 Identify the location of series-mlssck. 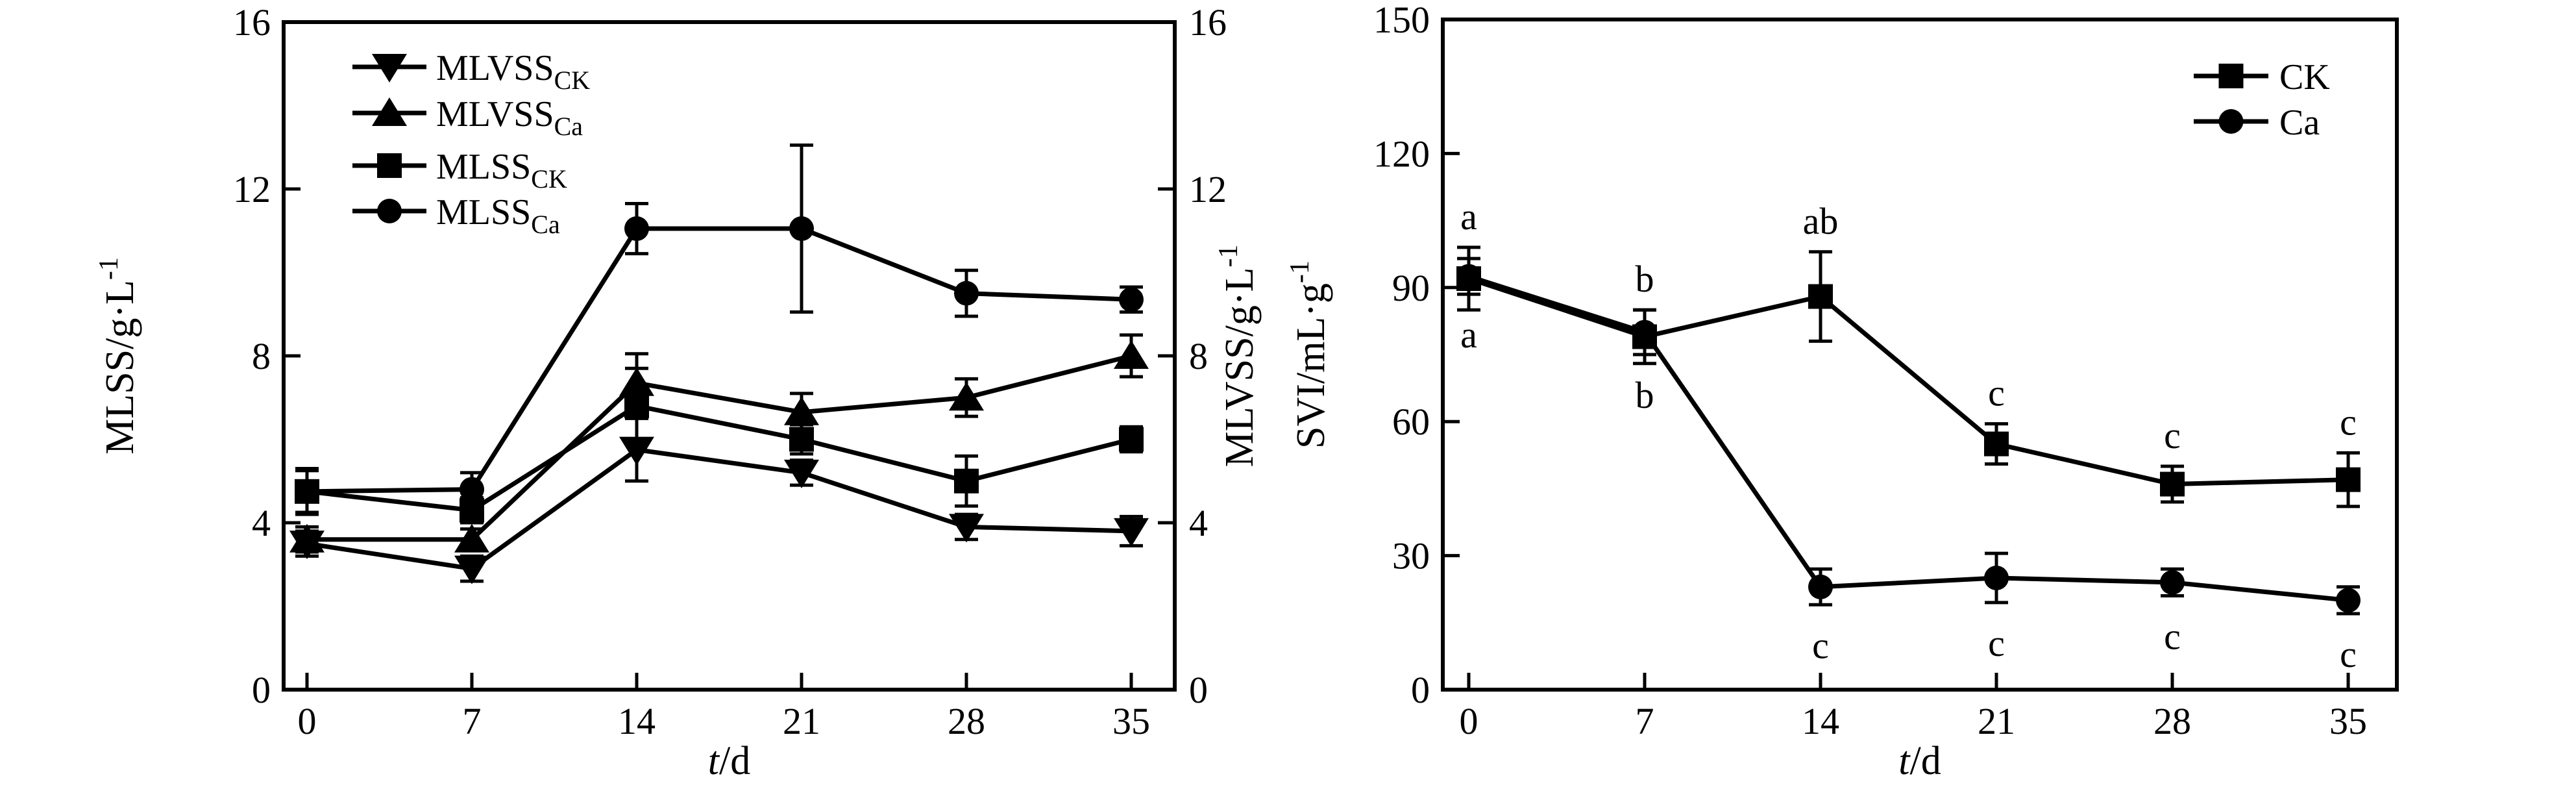
(719, 445).